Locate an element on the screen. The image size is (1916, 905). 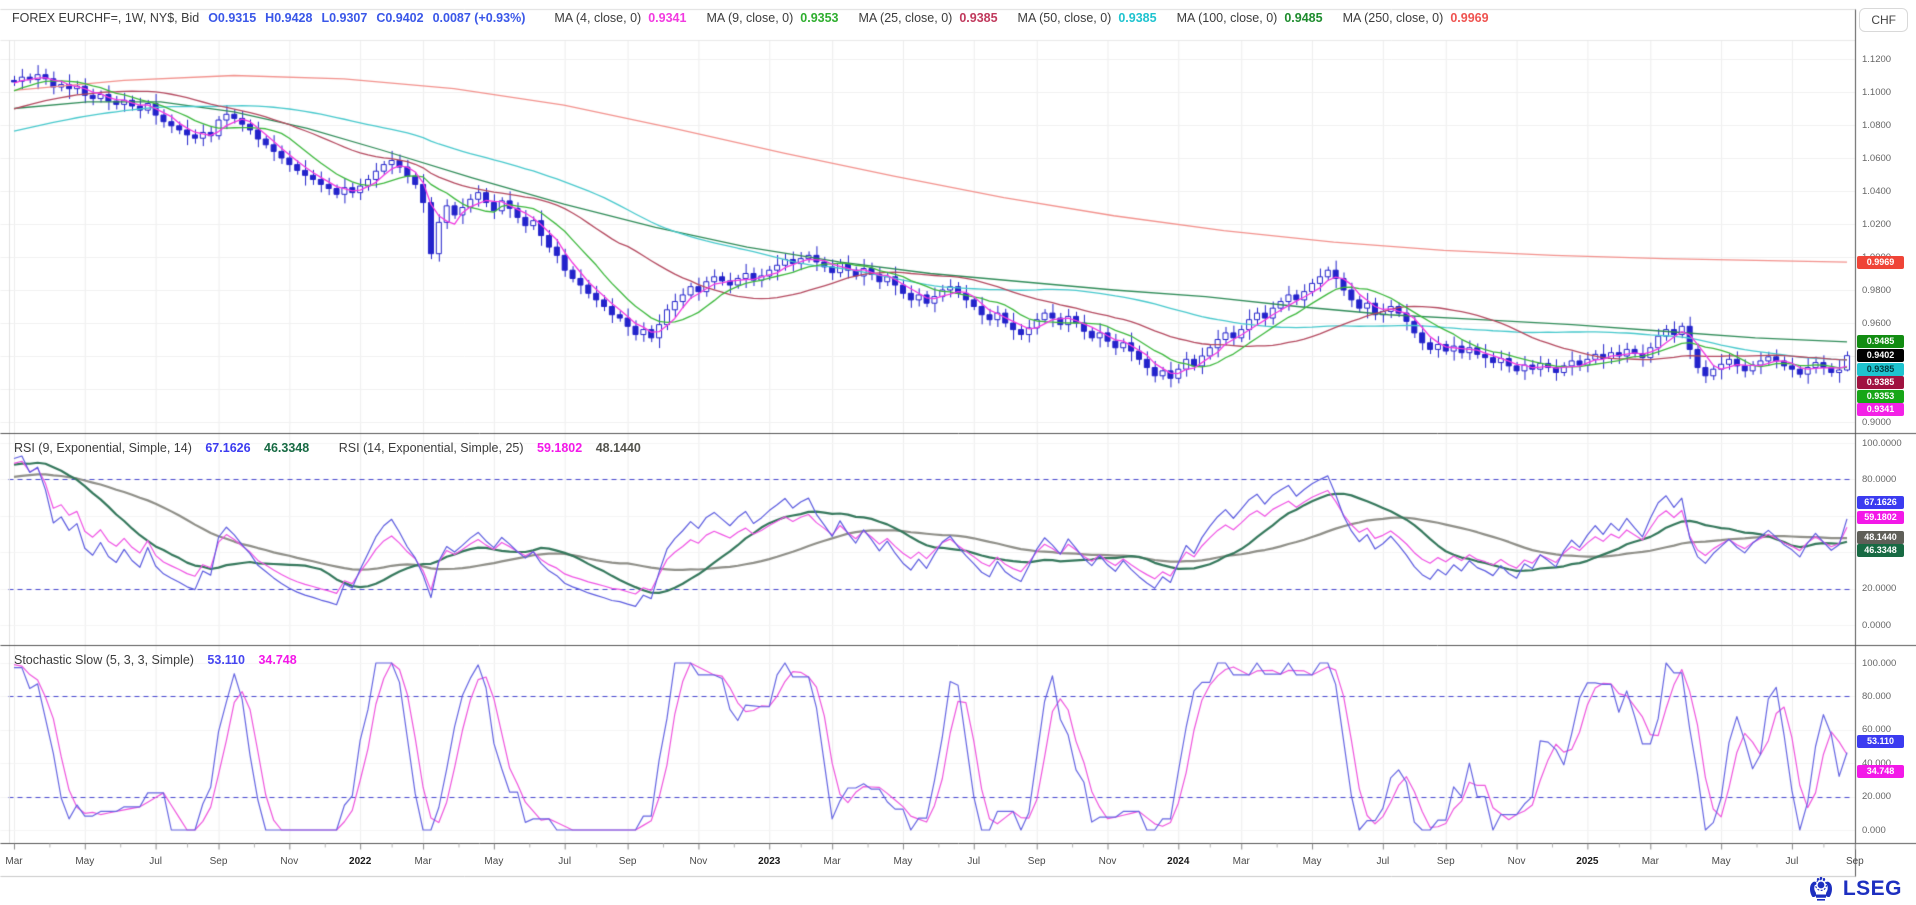
ma-legend-item-250: MA (250, close, 0) 0.9969 is located at coordinates (1416, 18).